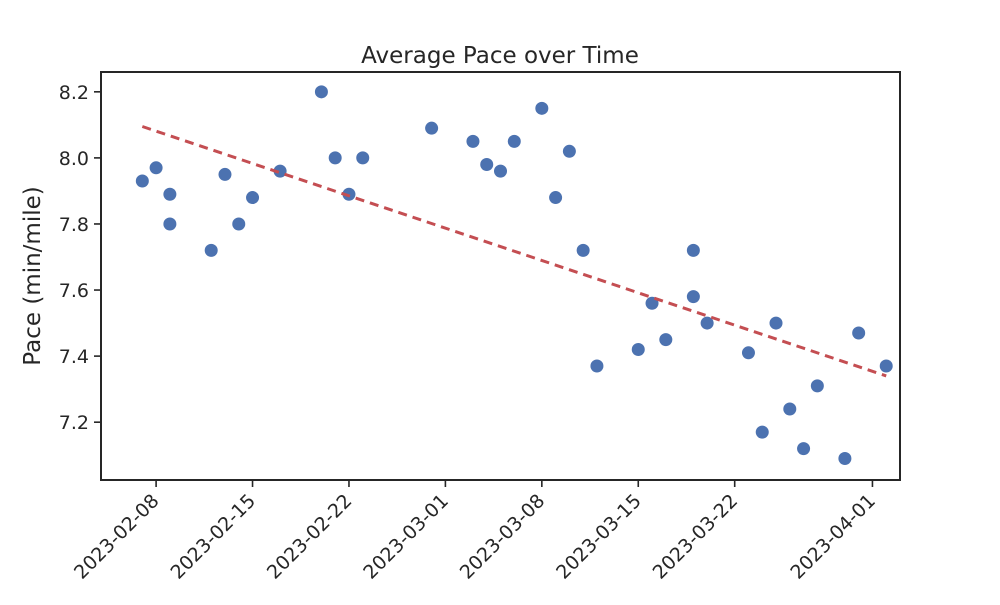 This screenshot has width=1000, height=605. Describe the element at coordinates (74, 93) in the screenshot. I see `y-tick-label: 8.2` at that location.